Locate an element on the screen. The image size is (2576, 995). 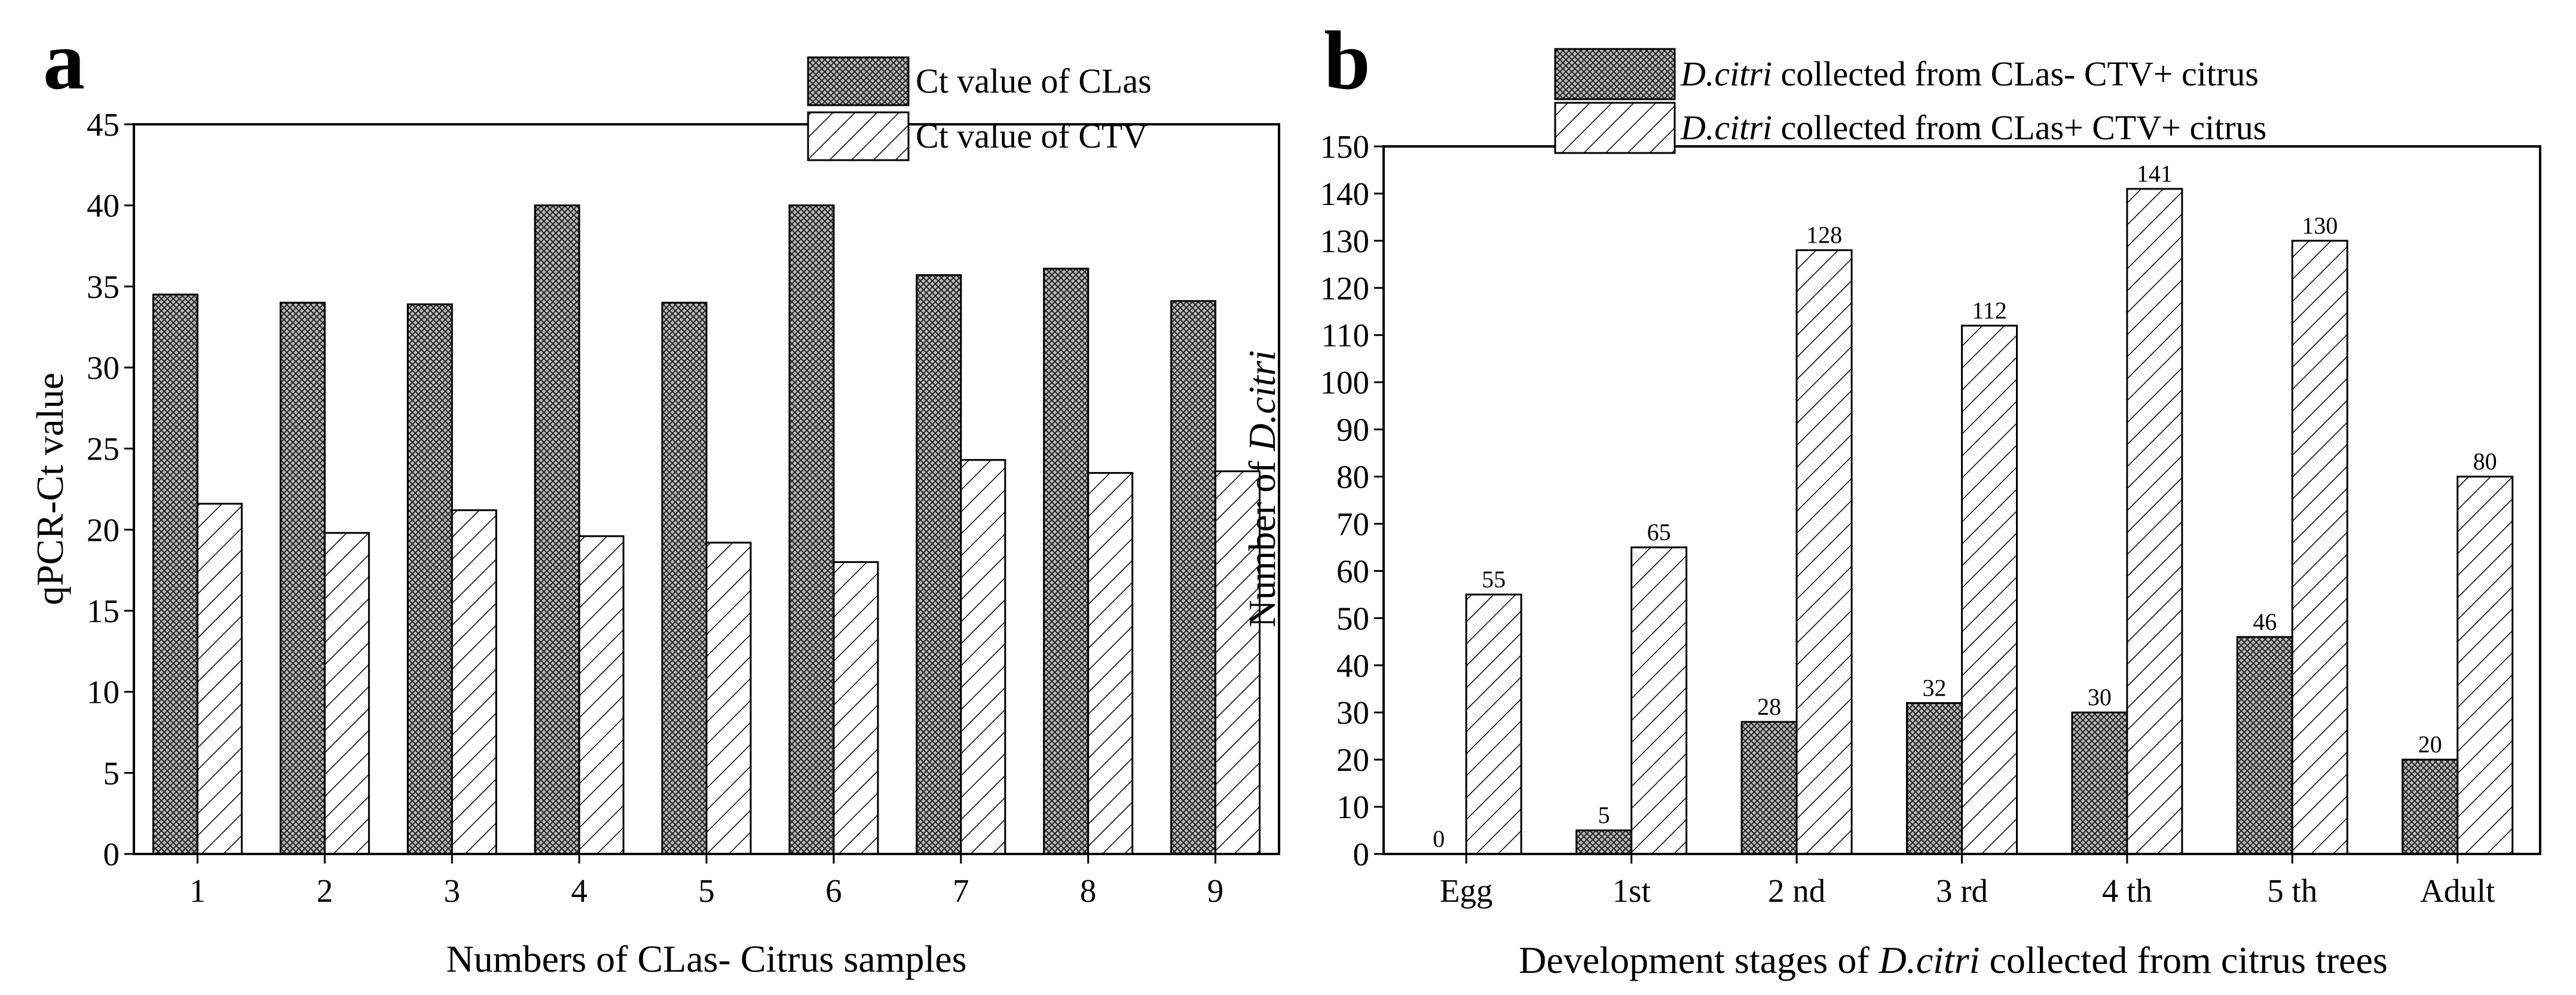
panel-b-x-axis-title-prefix: Development stages of is located at coordinates (1699, 960).